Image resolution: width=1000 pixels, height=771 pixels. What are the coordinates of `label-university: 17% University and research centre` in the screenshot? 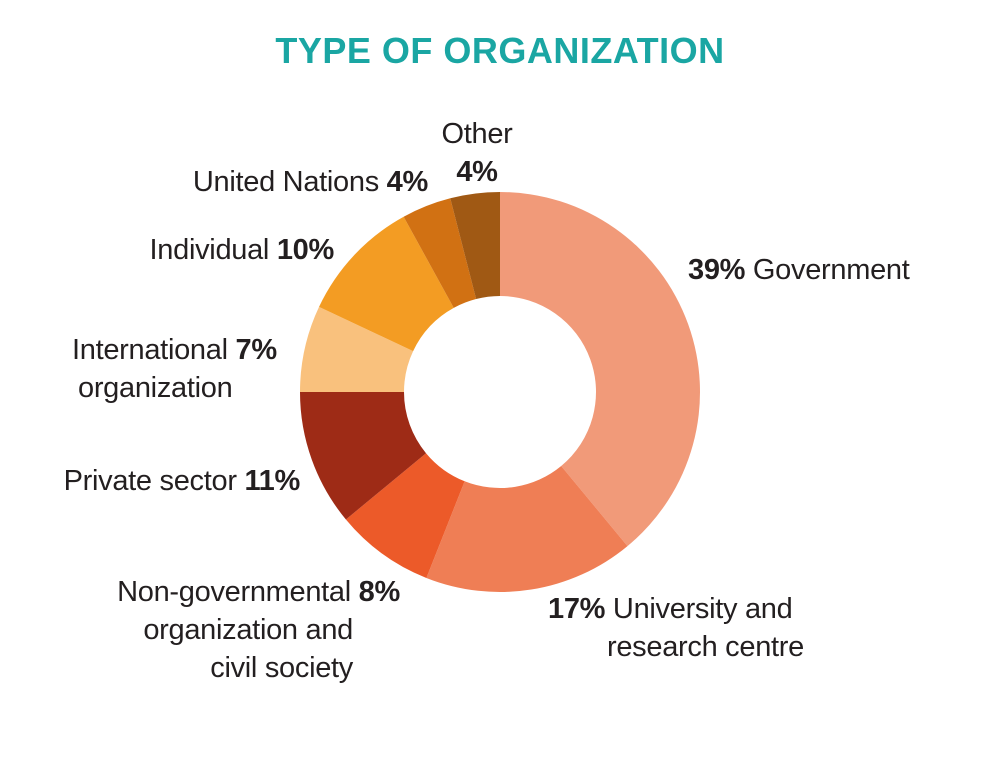 It's located at (676, 628).